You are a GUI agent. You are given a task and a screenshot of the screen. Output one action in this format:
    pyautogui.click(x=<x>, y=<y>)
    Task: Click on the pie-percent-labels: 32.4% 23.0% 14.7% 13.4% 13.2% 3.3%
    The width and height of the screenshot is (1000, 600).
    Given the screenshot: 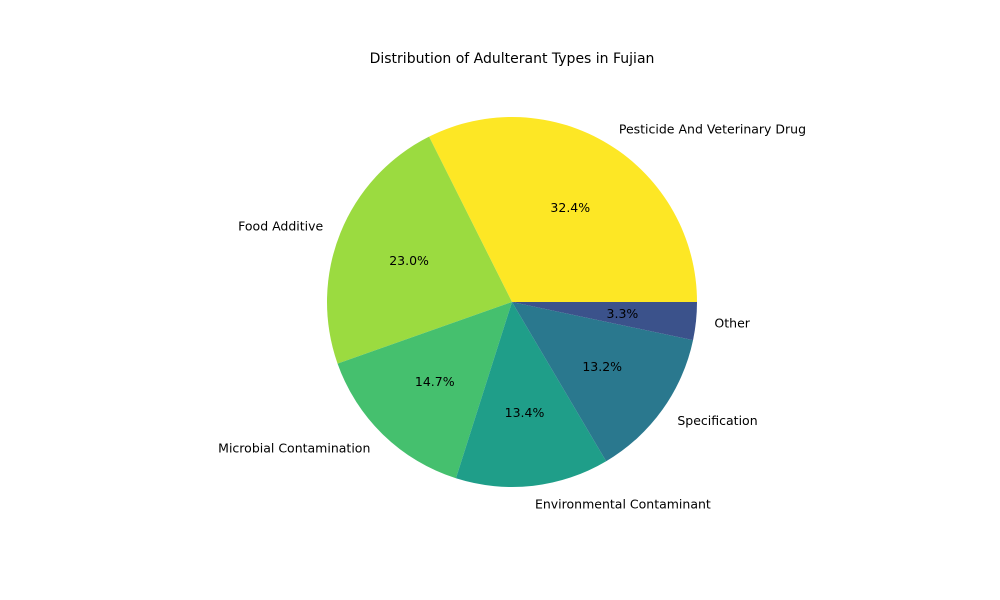 What is the action you would take?
    pyautogui.click(x=513, y=310)
    